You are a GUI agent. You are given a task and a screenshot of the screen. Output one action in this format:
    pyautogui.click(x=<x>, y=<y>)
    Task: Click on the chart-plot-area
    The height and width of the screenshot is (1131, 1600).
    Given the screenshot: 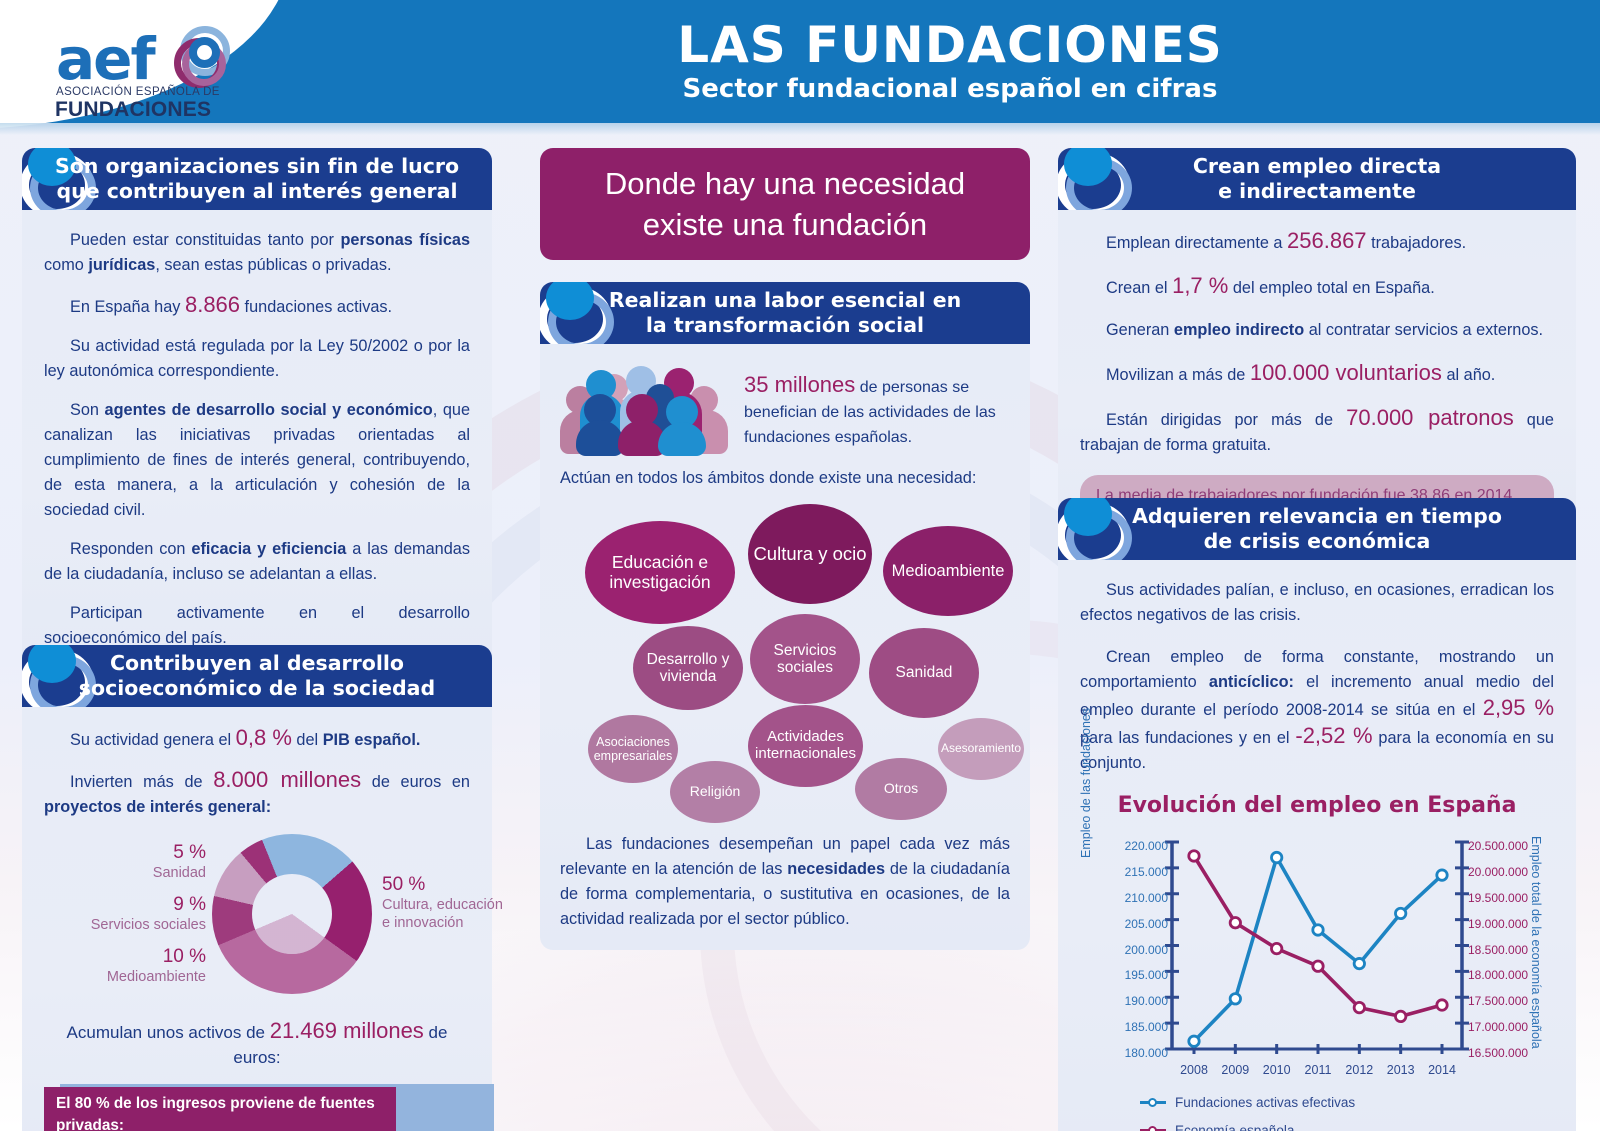 What is the action you would take?
    pyautogui.click(x=1317, y=947)
    